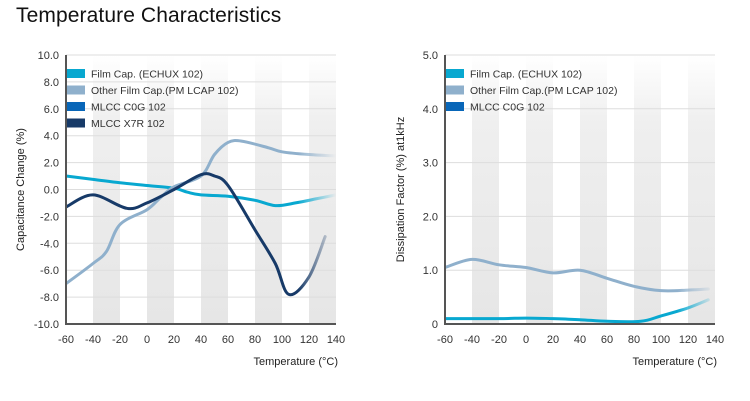  Describe the element at coordinates (51, 83) in the screenshot. I see `y-tick-label: 8.0` at that location.